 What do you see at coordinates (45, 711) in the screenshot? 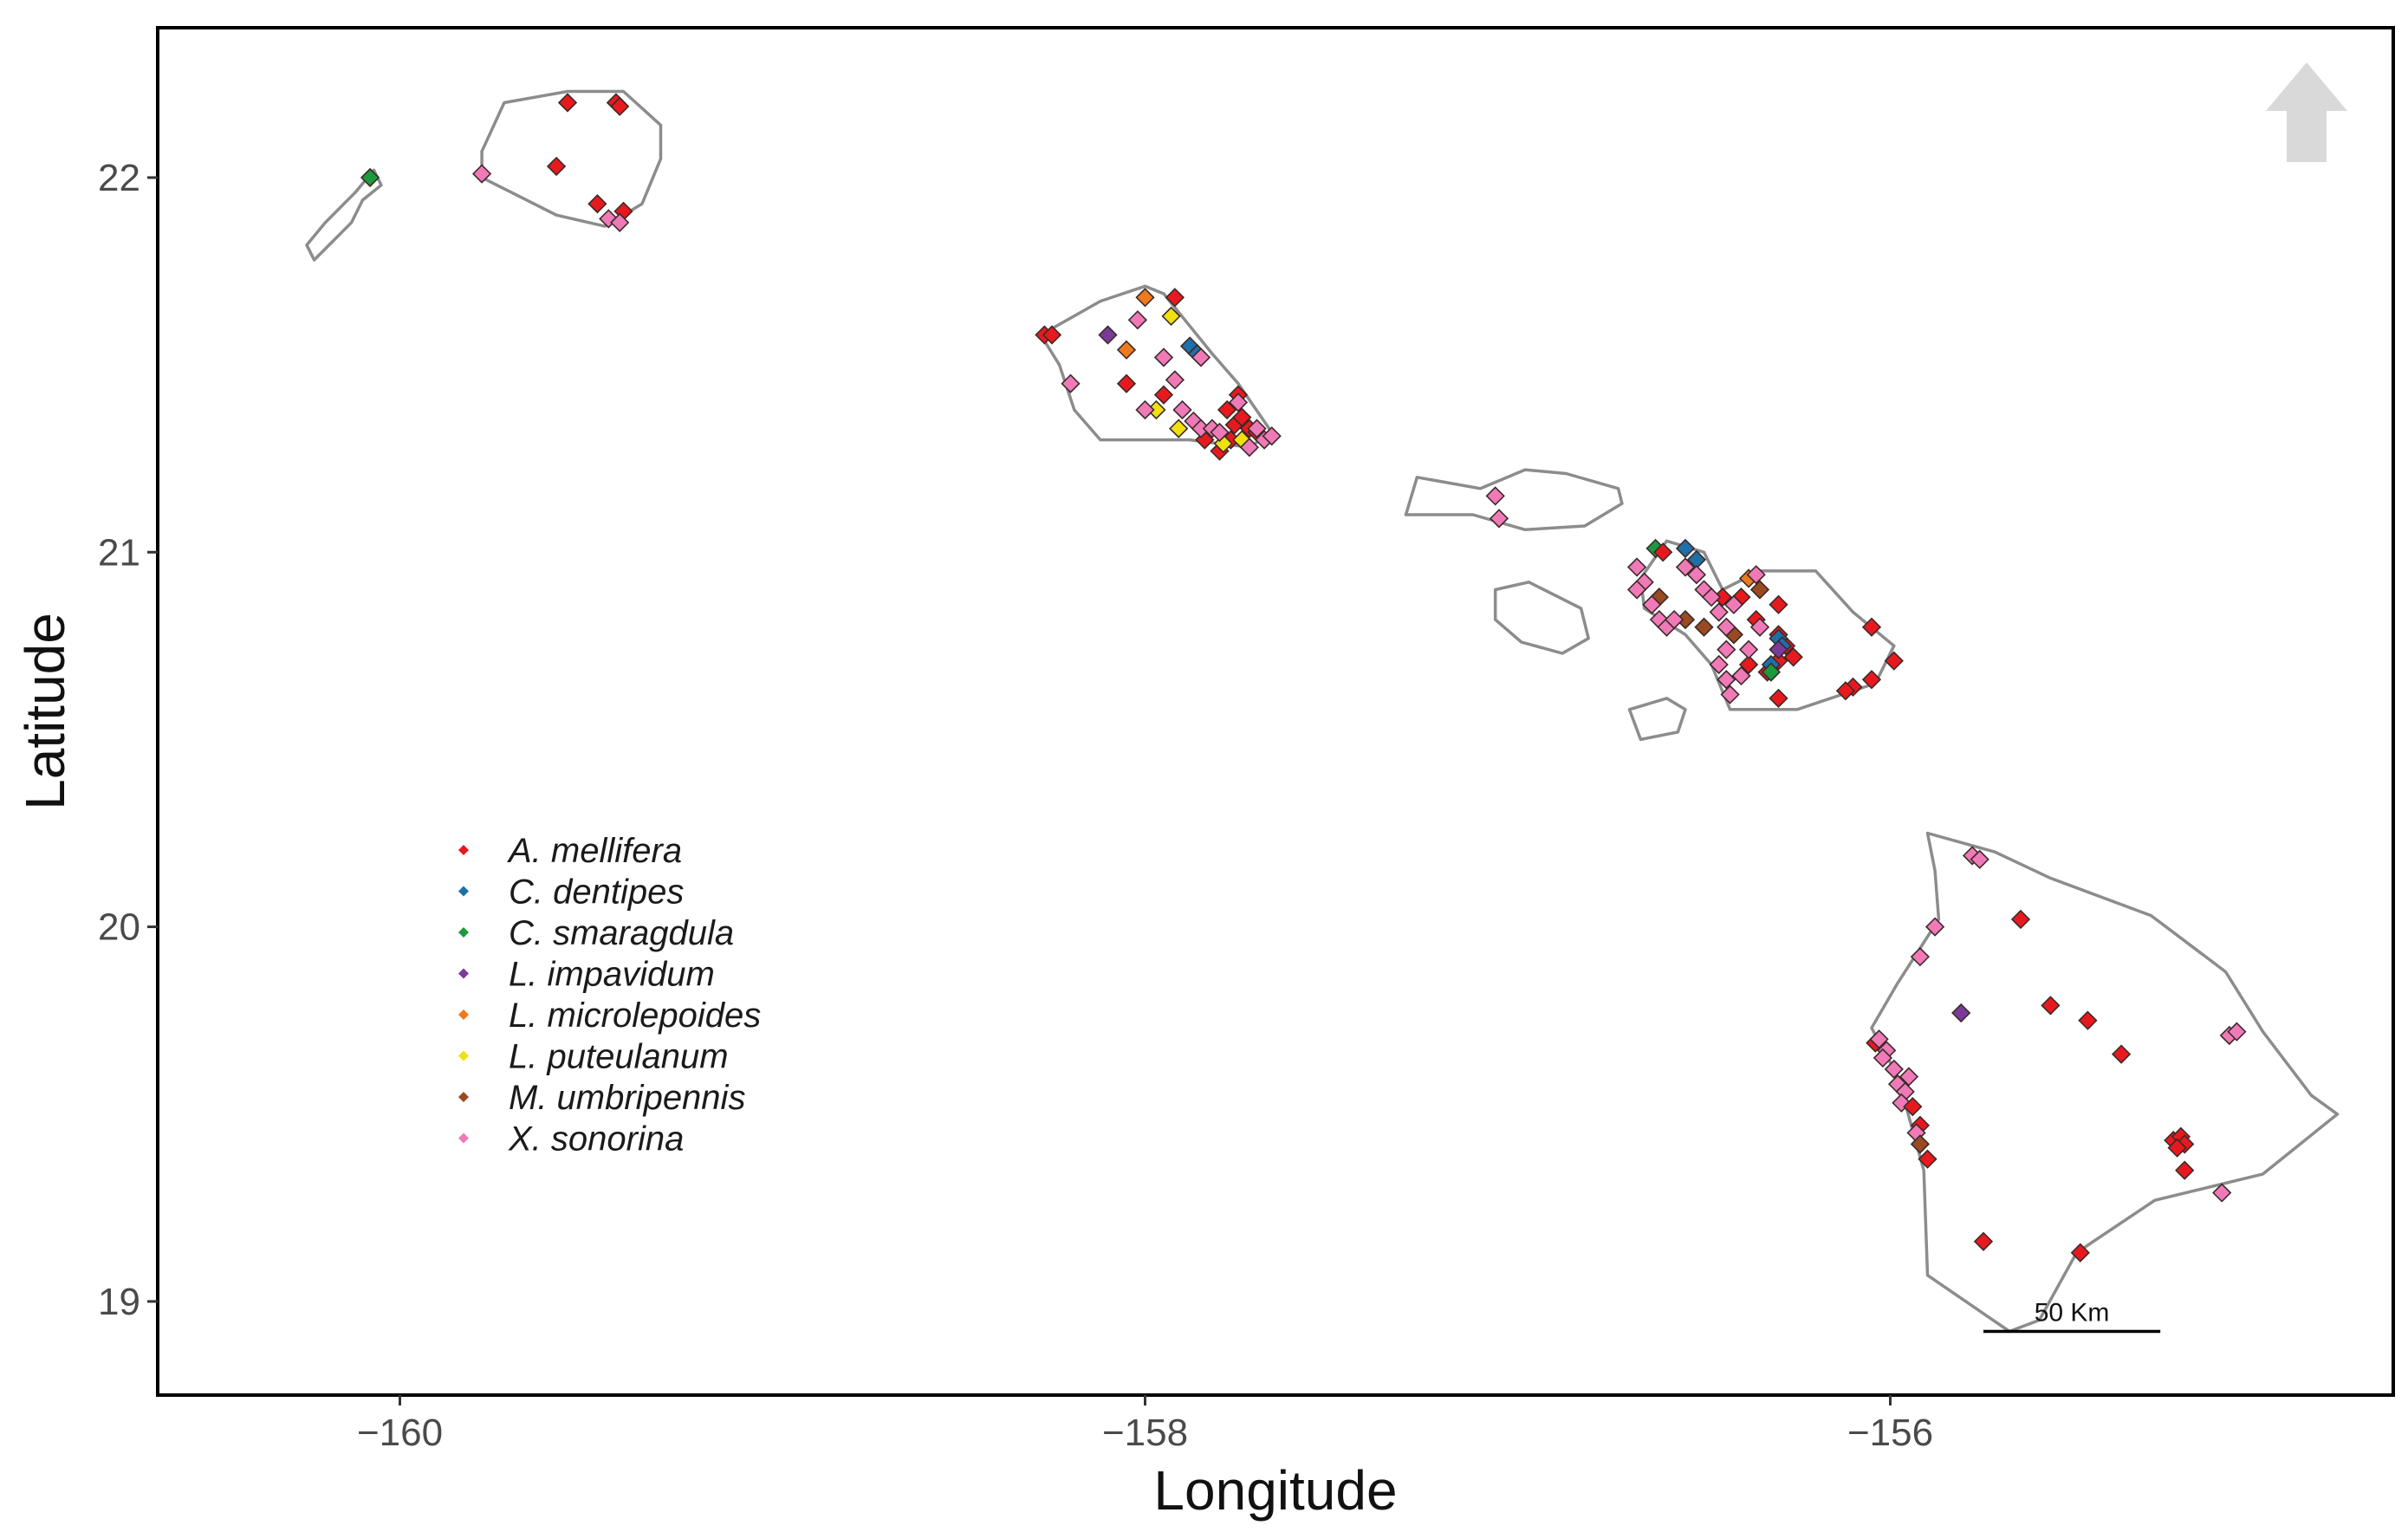
I see `y-axis-title: Latitude` at bounding box center [45, 711].